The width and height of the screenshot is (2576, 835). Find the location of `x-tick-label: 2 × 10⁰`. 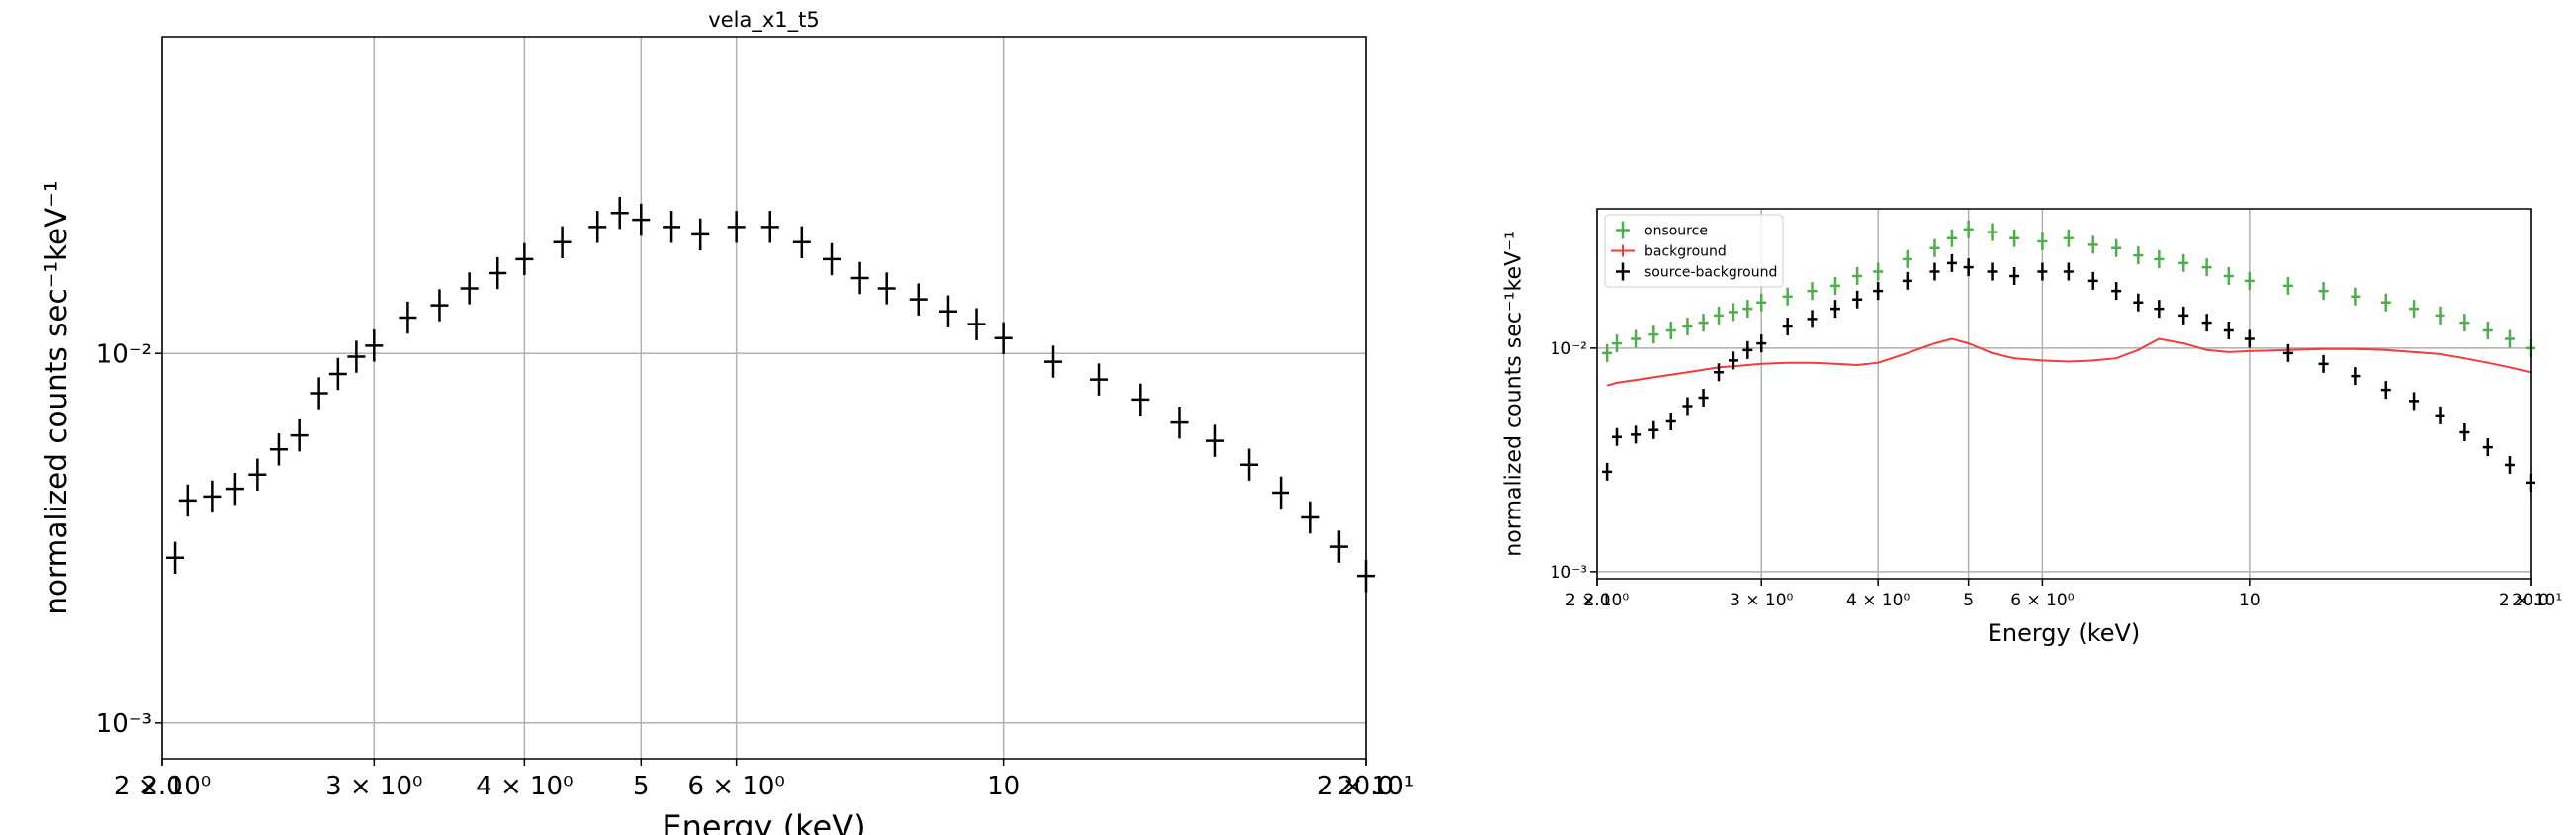

x-tick-label: 2 × 10⁰ is located at coordinates (162, 786).